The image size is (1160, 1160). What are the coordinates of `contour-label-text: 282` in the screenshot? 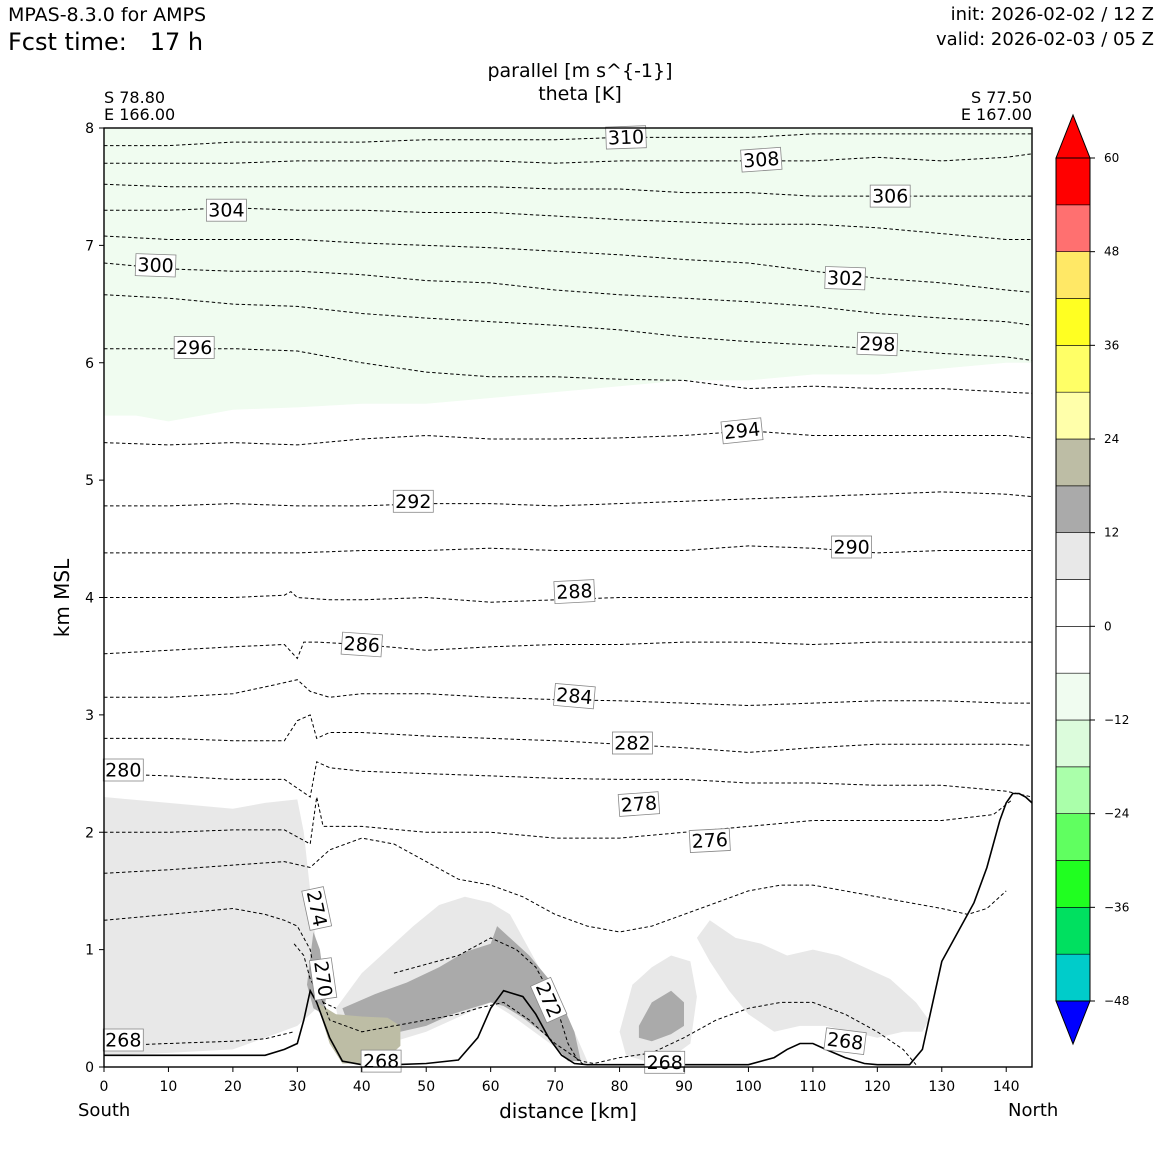 It's located at (632, 744).